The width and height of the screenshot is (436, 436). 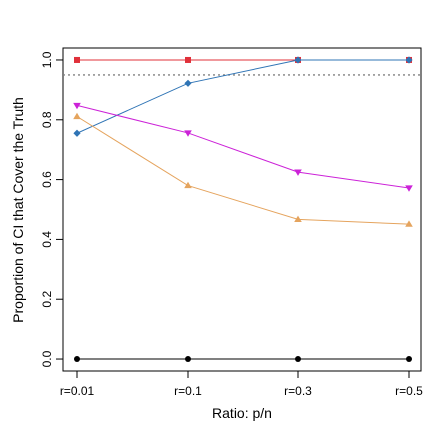 What do you see at coordinates (409, 391) in the screenshot?
I see `x-tick-label: r=0.5` at bounding box center [409, 391].